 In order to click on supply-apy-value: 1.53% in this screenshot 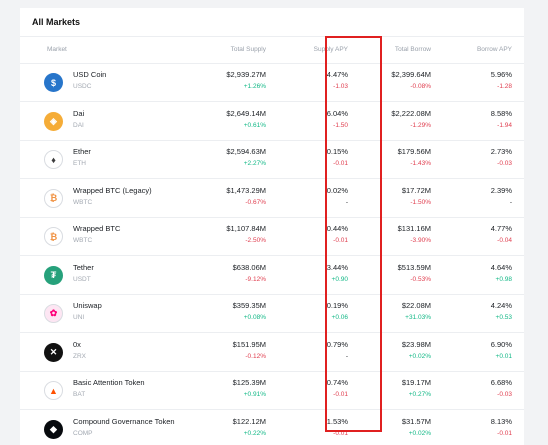, I will do `click(337, 421)`.